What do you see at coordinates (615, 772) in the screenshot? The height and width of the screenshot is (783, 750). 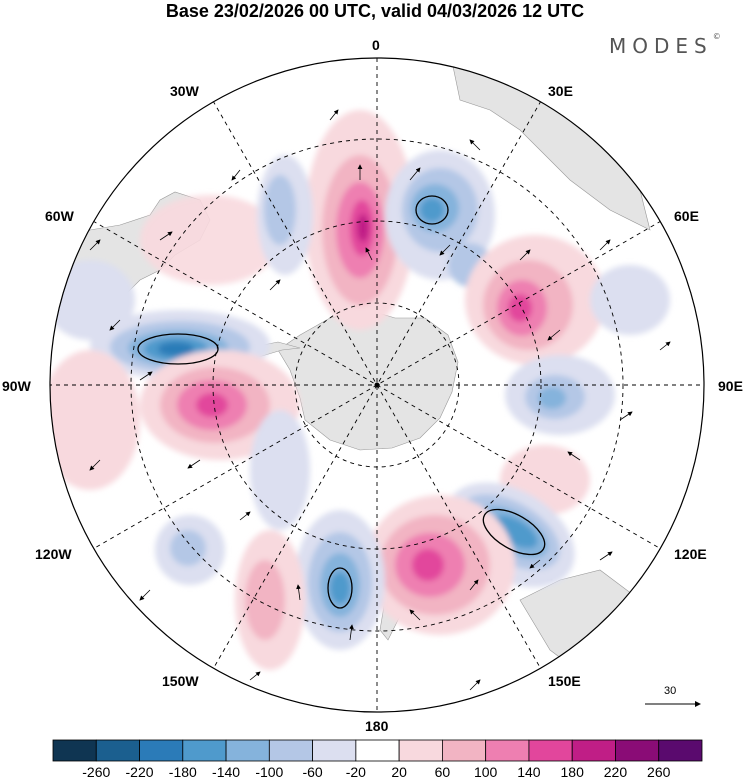 I see `colorbar-tick-label: 220` at bounding box center [615, 772].